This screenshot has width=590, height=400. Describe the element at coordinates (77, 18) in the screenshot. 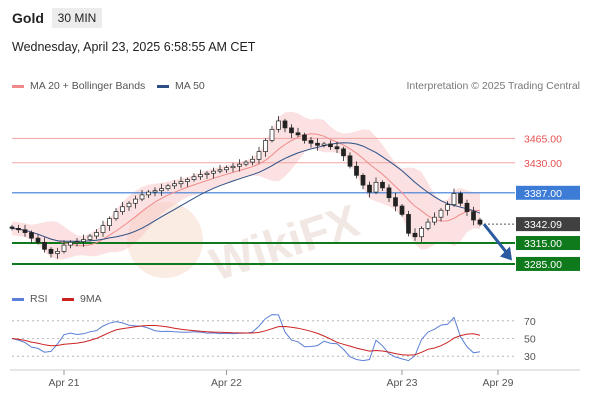

I see `timeframe-badge: 30 MIN` at that location.